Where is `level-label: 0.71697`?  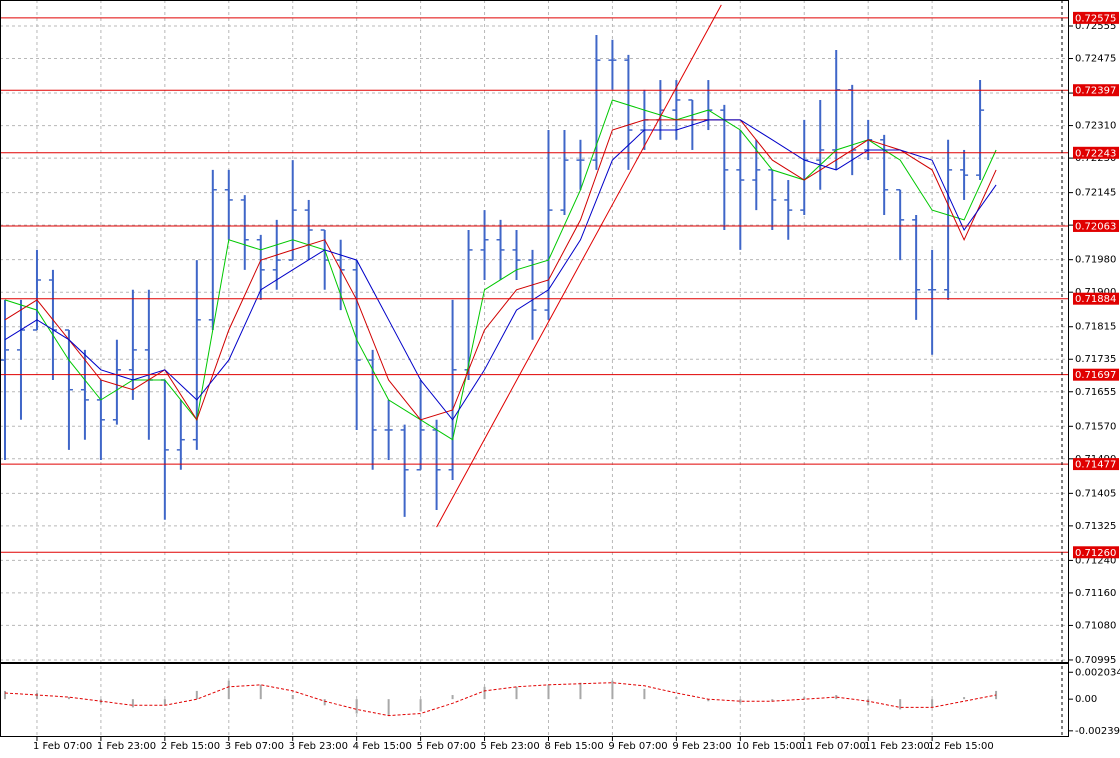 level-label: 0.71697 is located at coordinates (1095, 375).